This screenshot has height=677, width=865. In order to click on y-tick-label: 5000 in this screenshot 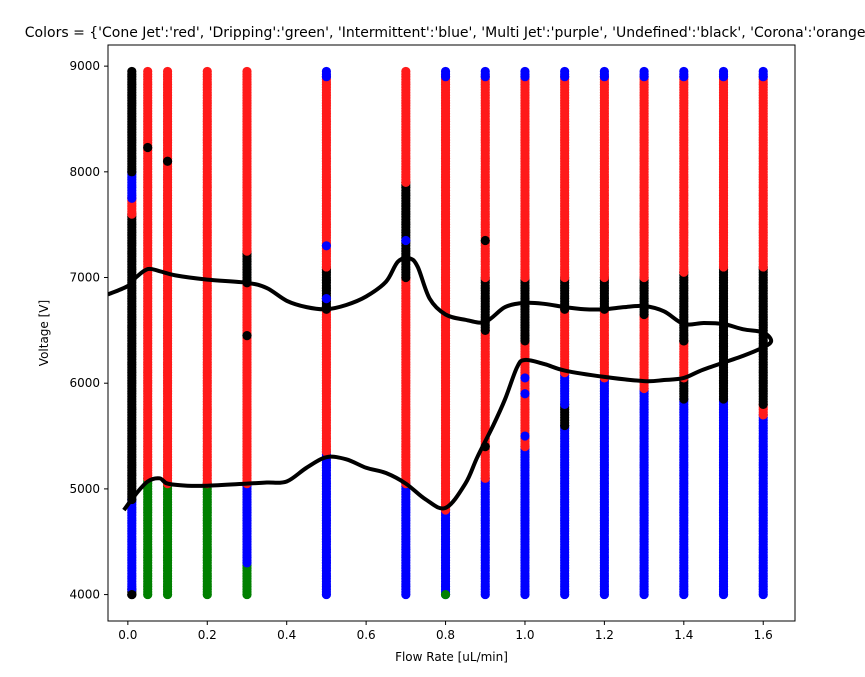, I will do `click(84, 489)`.